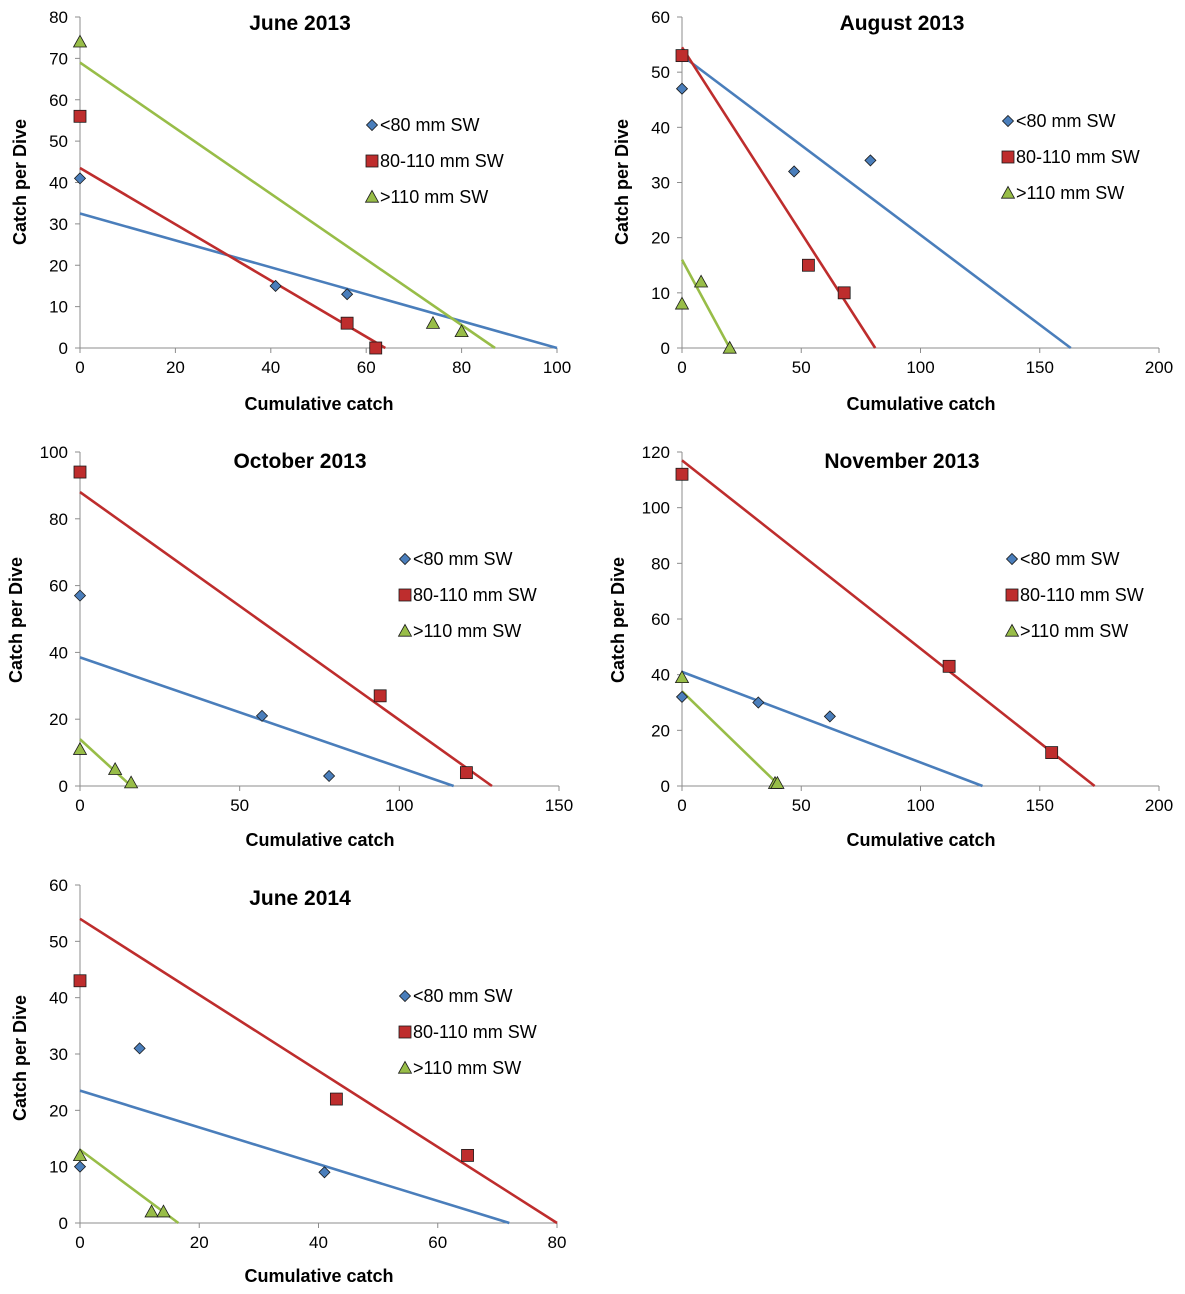 The width and height of the screenshot is (1185, 1294). Describe the element at coordinates (801, 805) in the screenshot. I see `x-tick-label: 50` at that location.